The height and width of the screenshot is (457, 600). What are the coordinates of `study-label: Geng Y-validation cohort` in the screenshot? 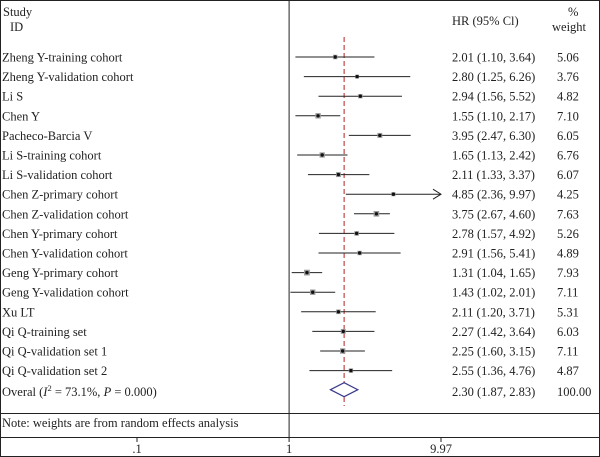 It's located at (65, 293).